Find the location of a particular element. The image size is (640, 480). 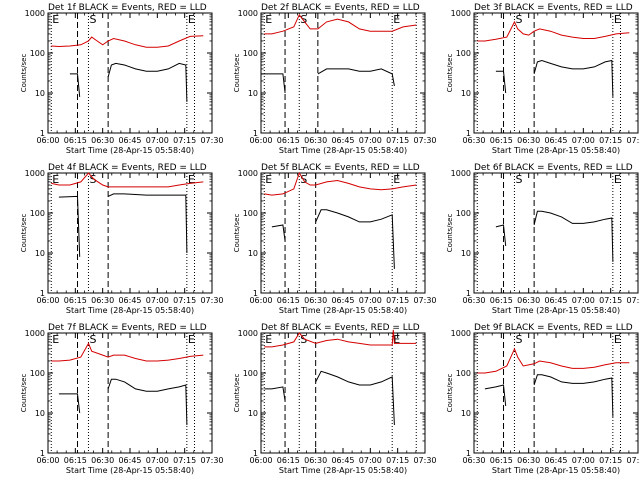

panel-title: Det 8f BLACK = Events, RED = LLD is located at coordinates (340, 328).